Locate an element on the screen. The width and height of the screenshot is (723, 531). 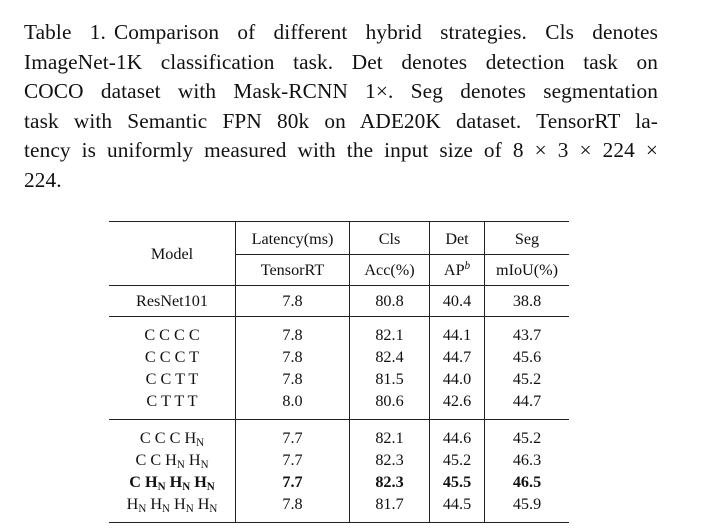
cell-det: 45.5 is located at coordinates (457, 482).